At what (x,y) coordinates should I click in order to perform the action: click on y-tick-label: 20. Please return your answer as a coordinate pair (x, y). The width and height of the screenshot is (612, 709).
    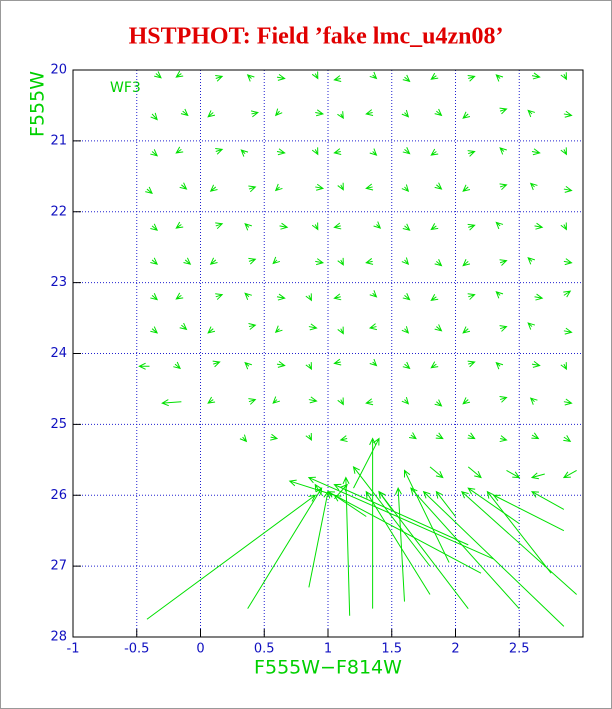
    Looking at the image, I should click on (58, 70).